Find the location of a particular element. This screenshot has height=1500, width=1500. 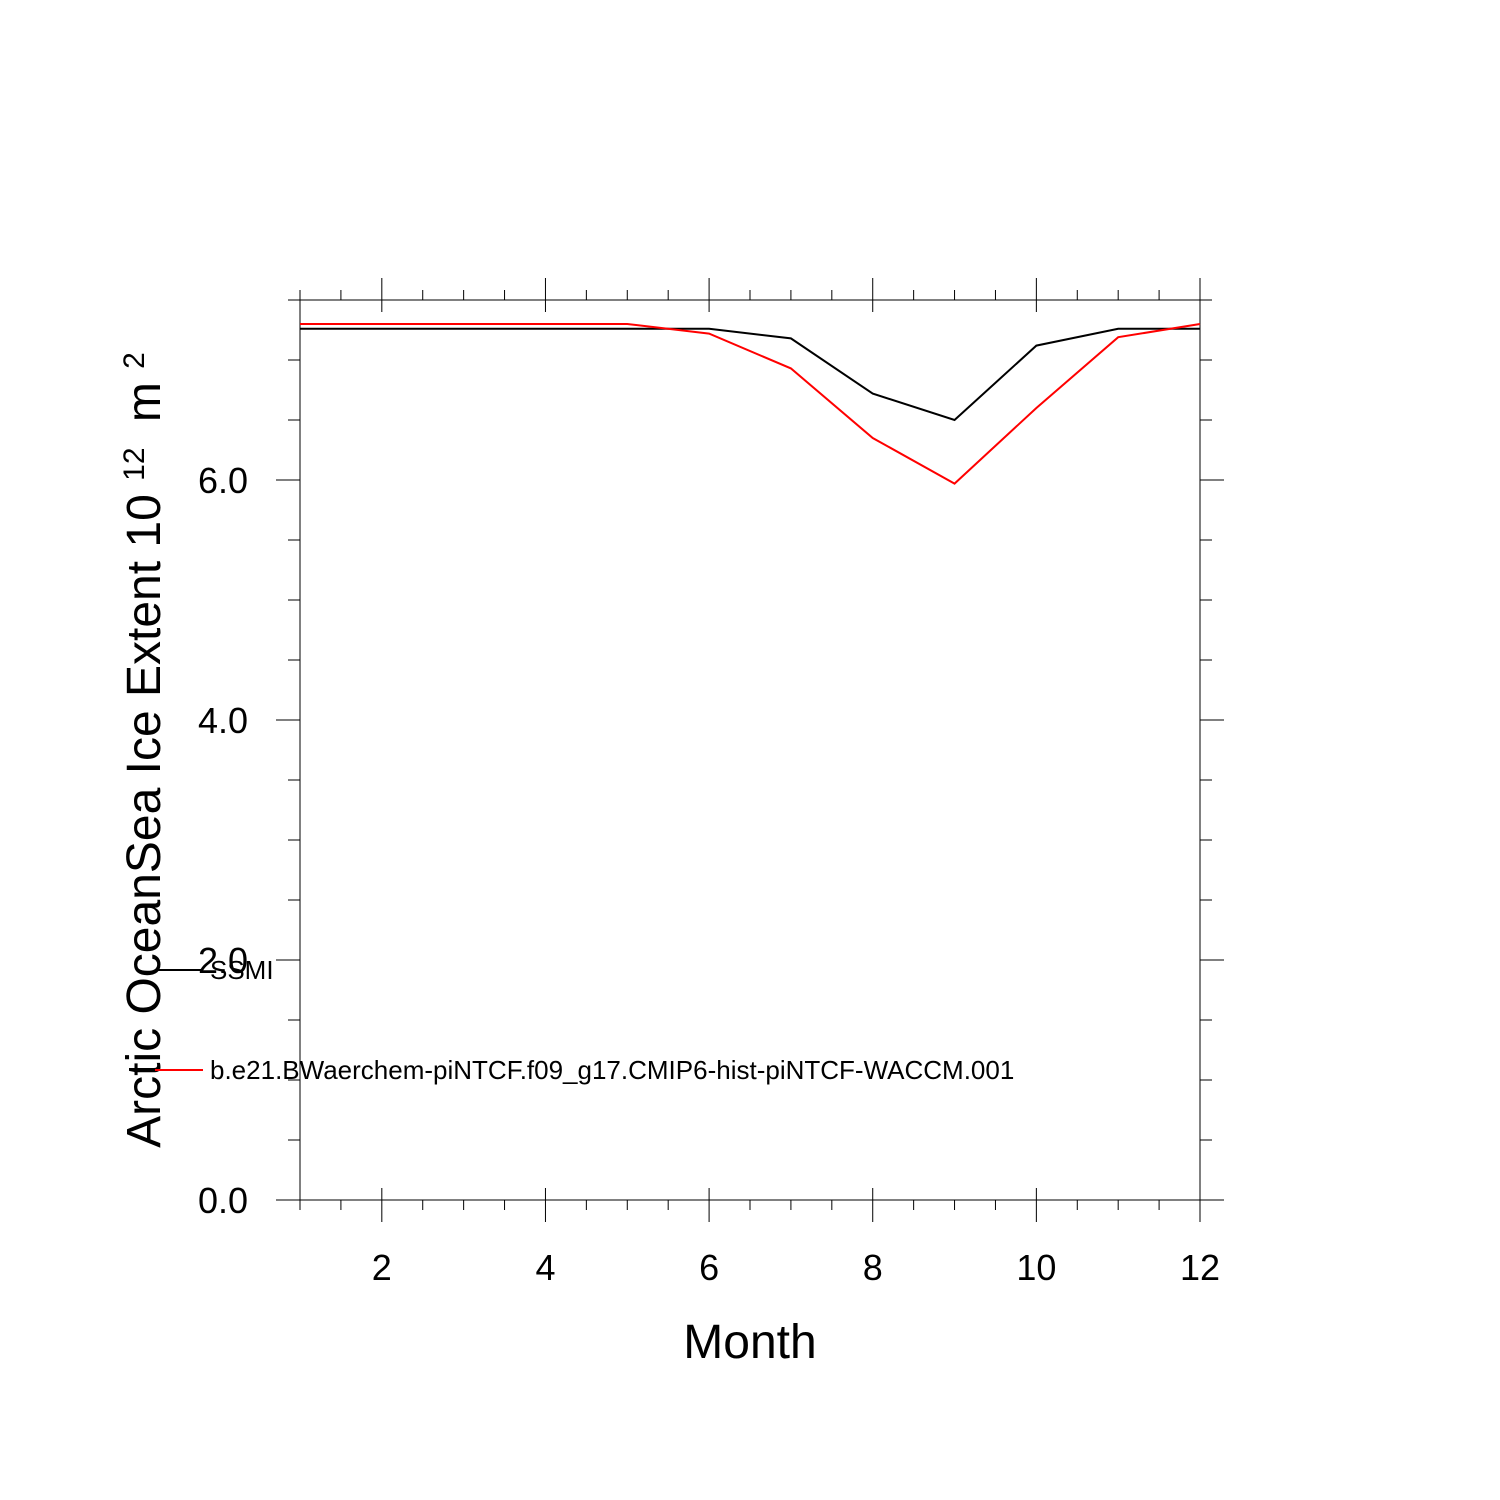

x-axis-title: Month is located at coordinates (749, 1342).